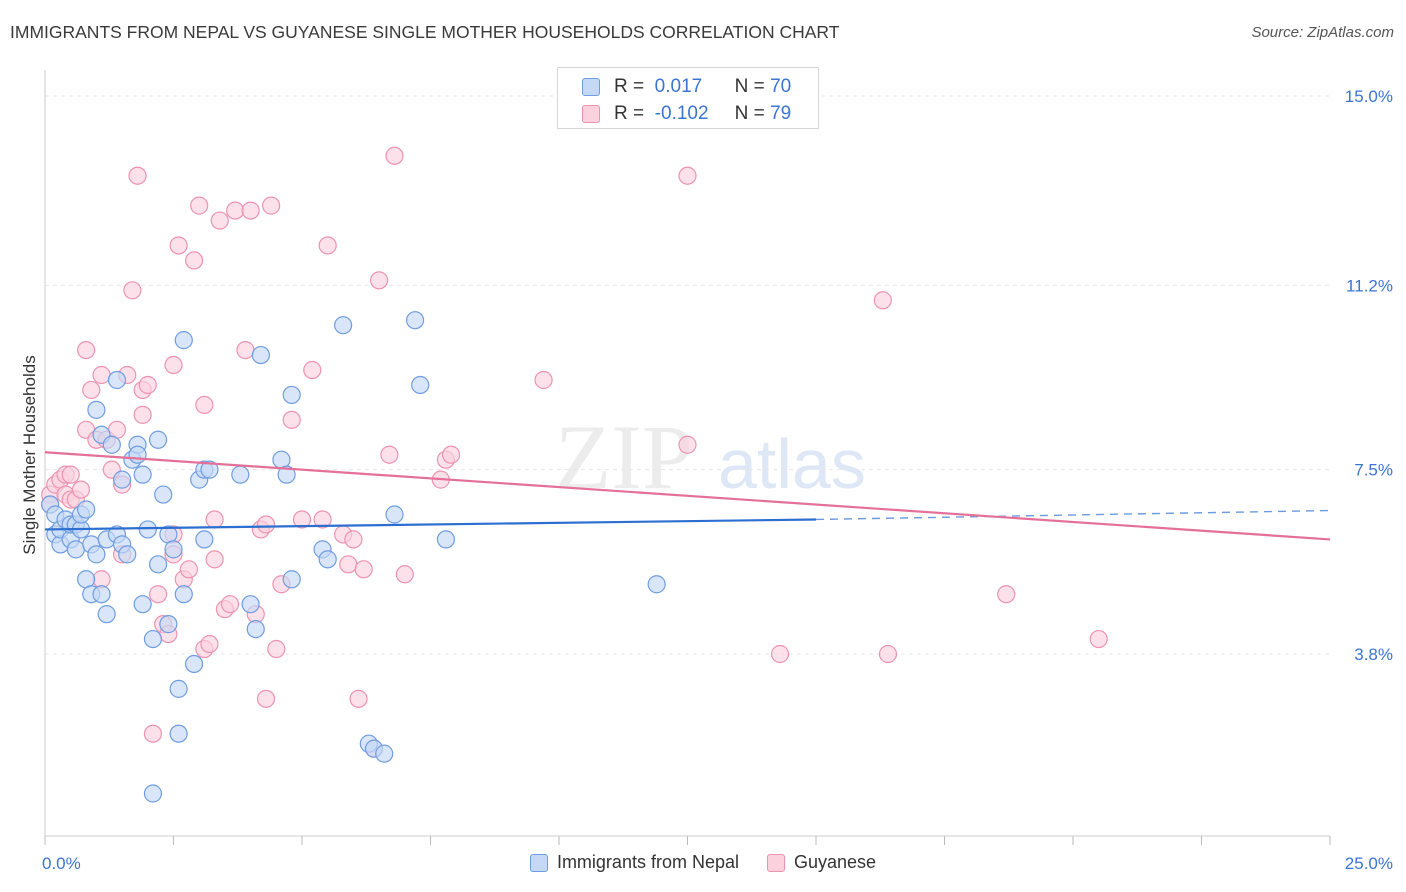 The width and height of the screenshot is (1406, 892). Describe the element at coordinates (629, 113) in the screenshot. I see `r-label: R =` at that location.